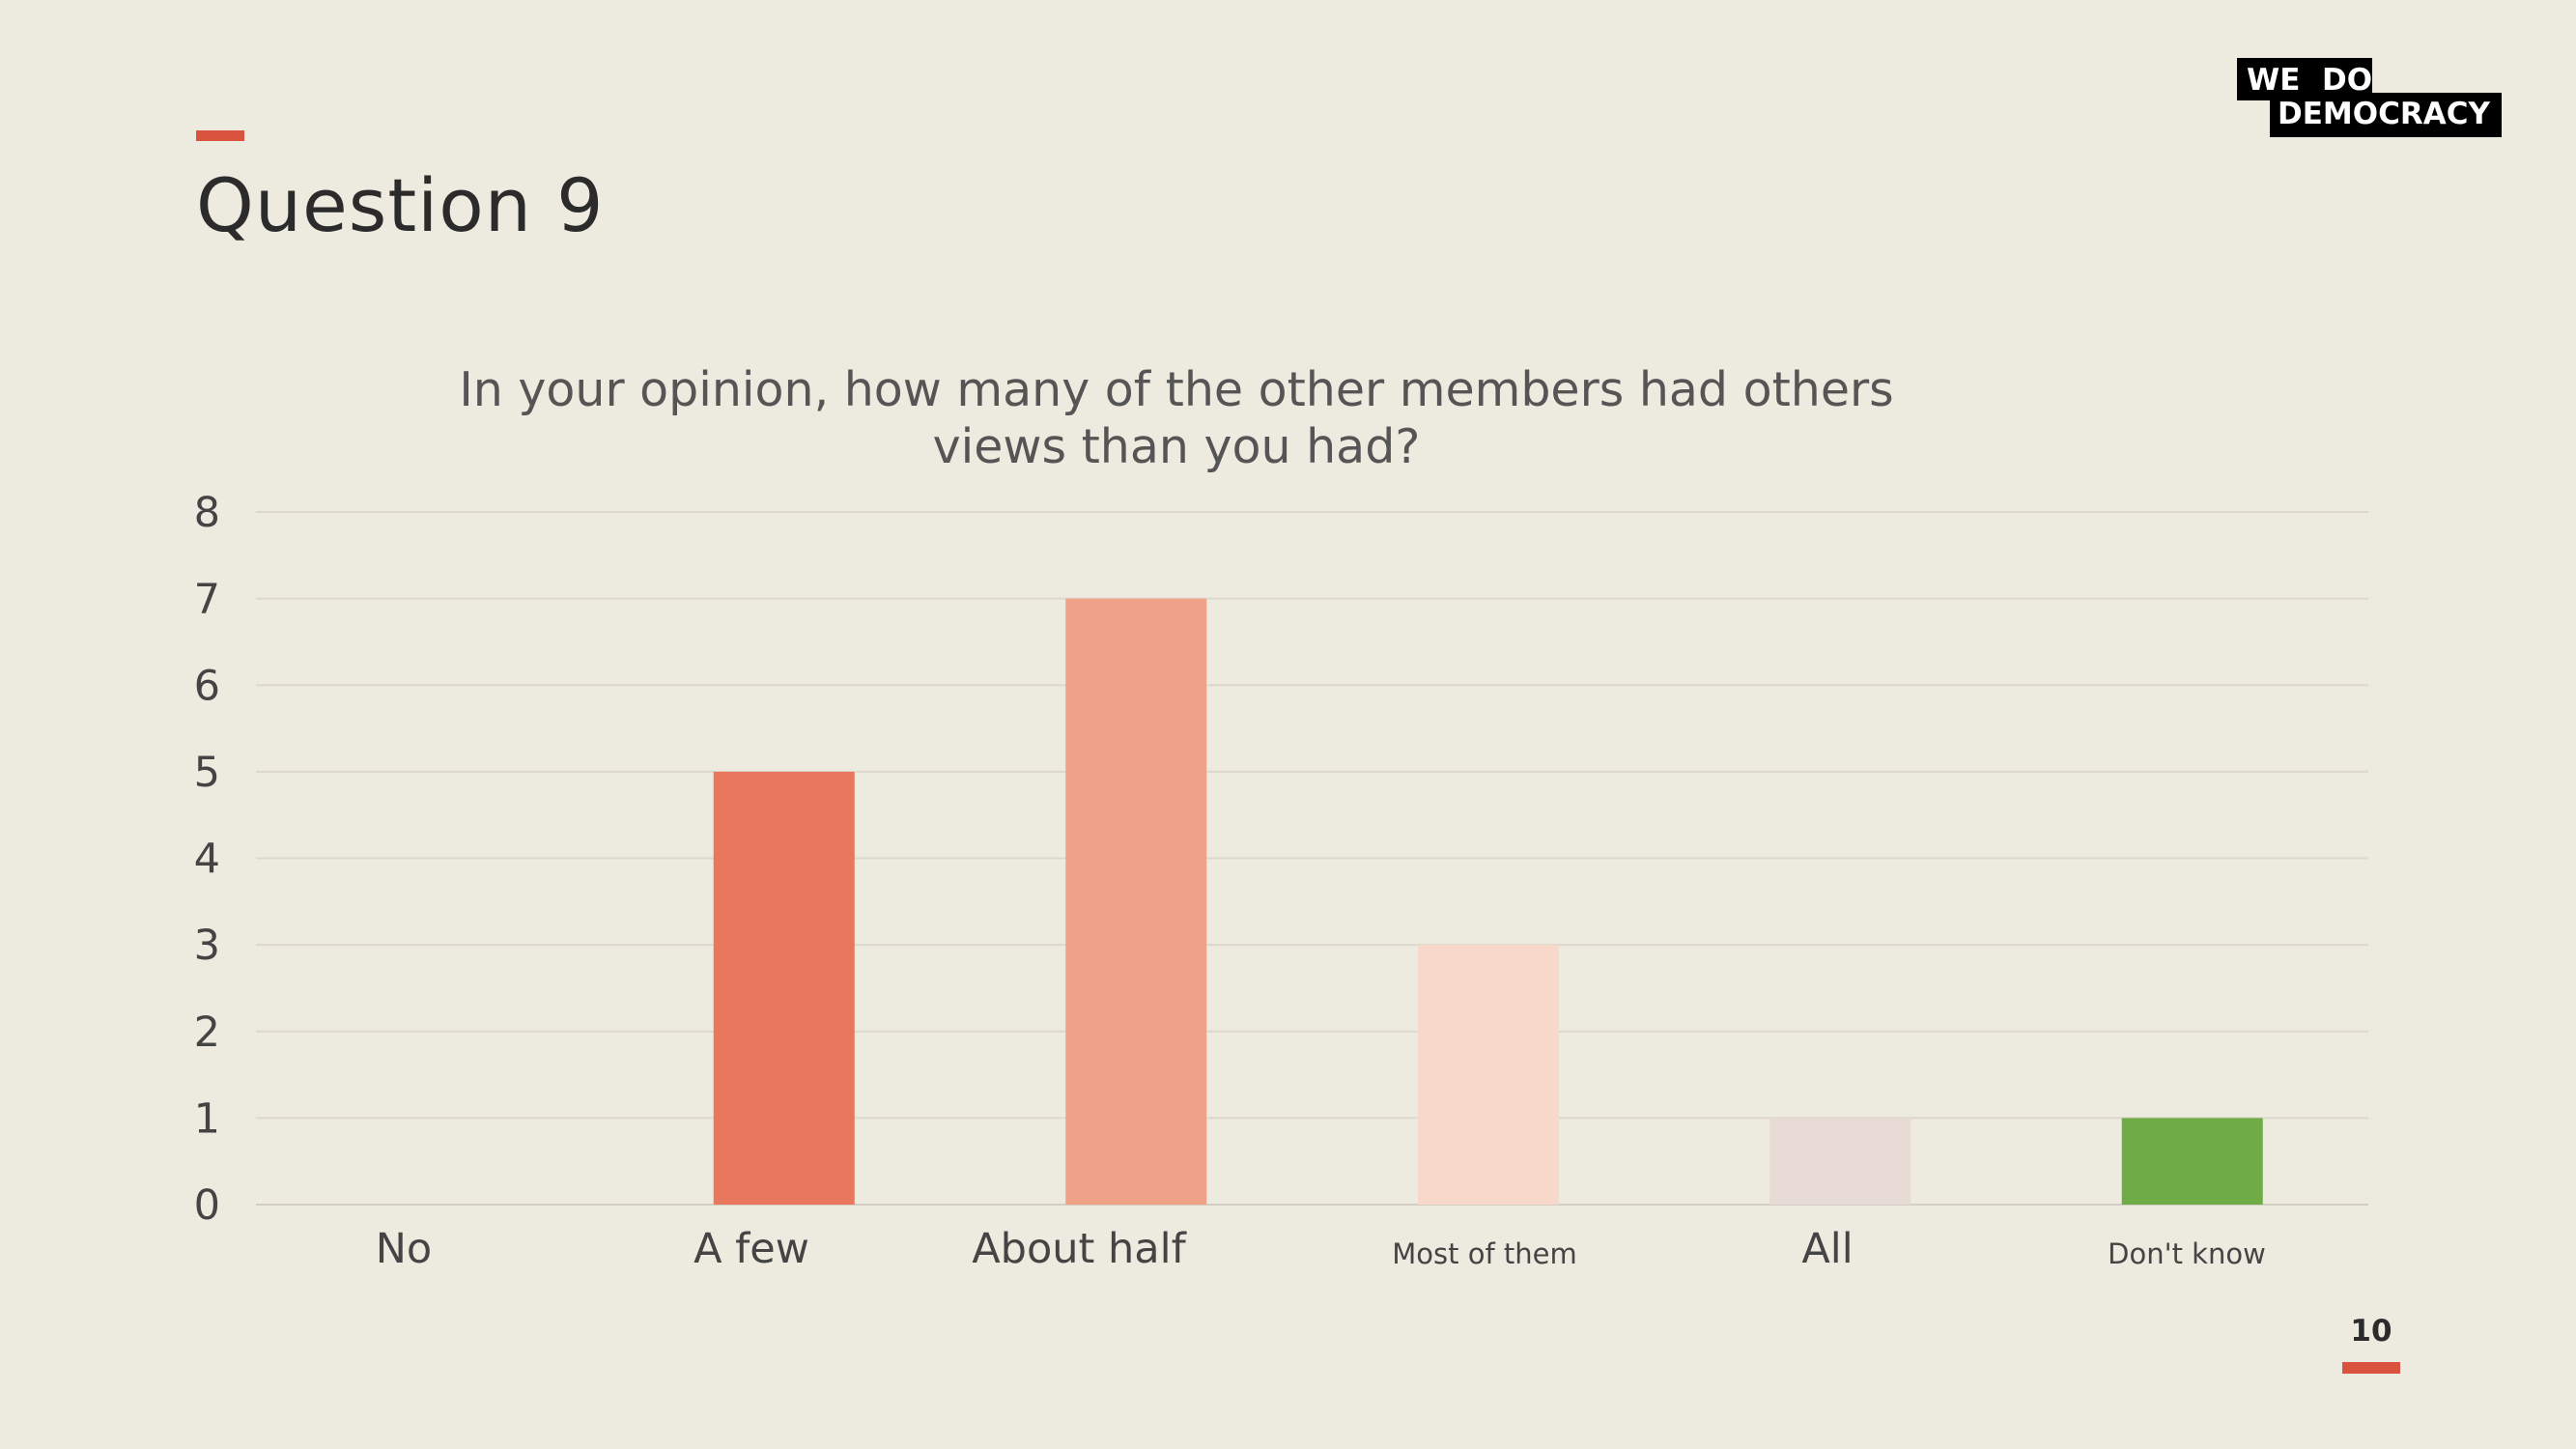 This screenshot has width=2576, height=1449. What do you see at coordinates (207, 1205) in the screenshot?
I see `y-tick-label: 0` at bounding box center [207, 1205].